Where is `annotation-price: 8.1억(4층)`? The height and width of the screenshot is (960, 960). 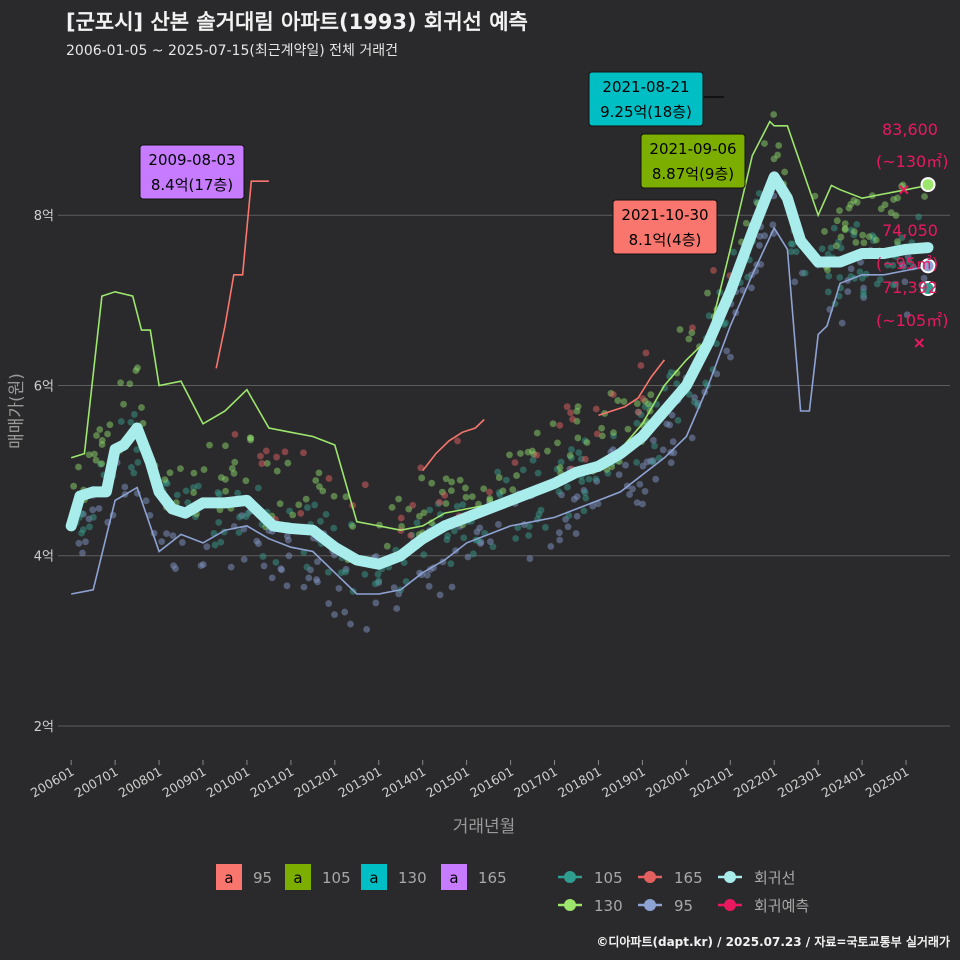
annotation-price: 8.1억(4층) is located at coordinates (665, 240).